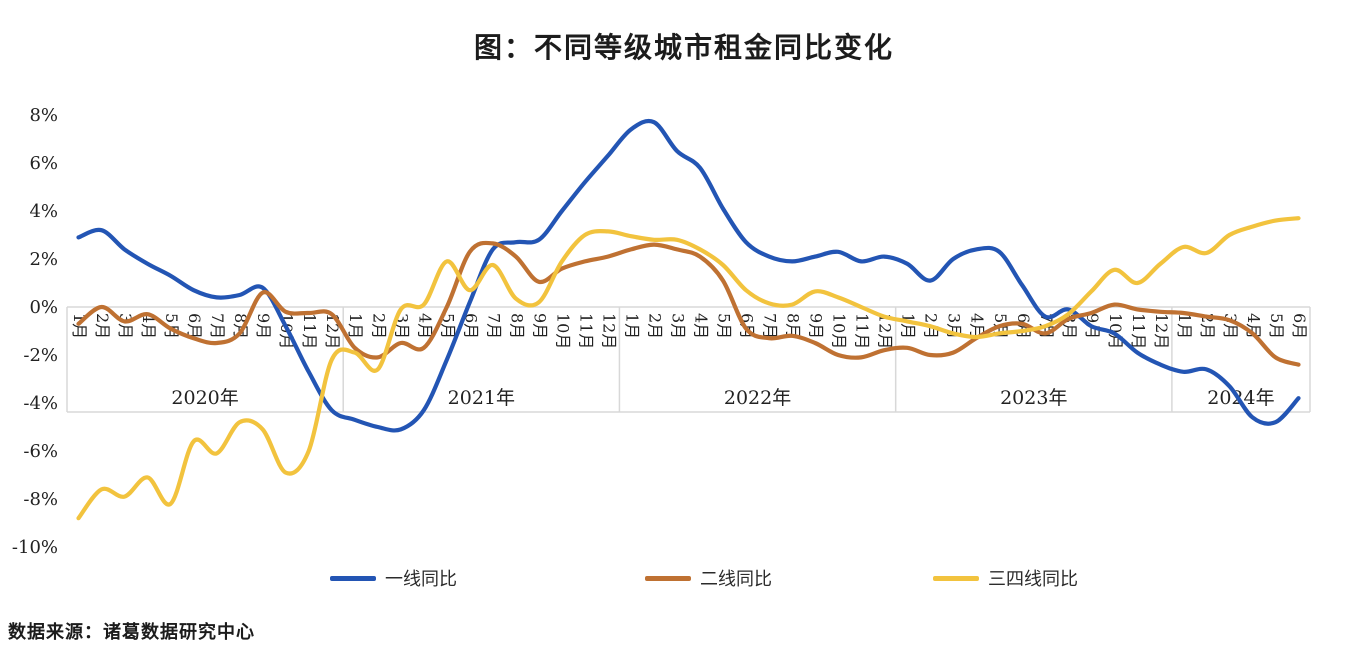 The width and height of the screenshot is (1368, 666). I want to click on y-tick-label: 2%, so click(43, 259).